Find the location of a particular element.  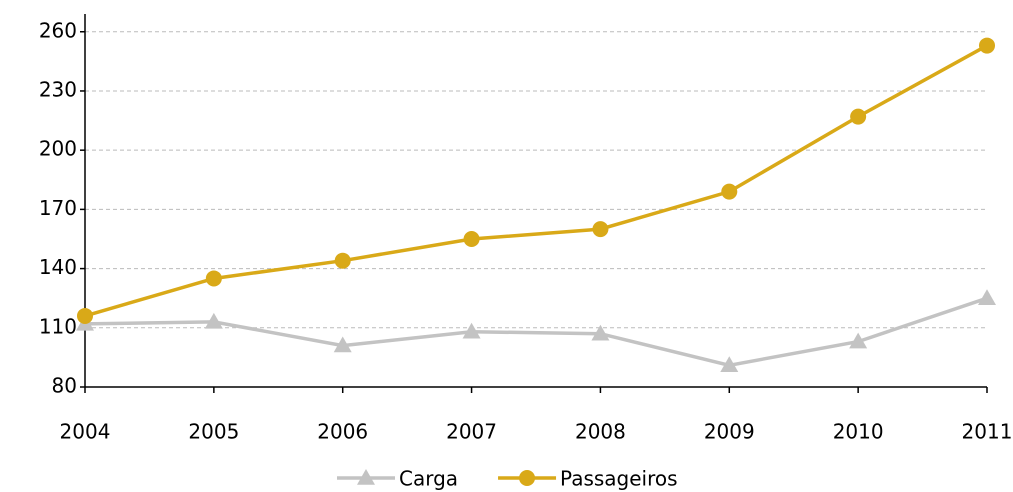

y-tick-label: 260 is located at coordinates (58, 30).